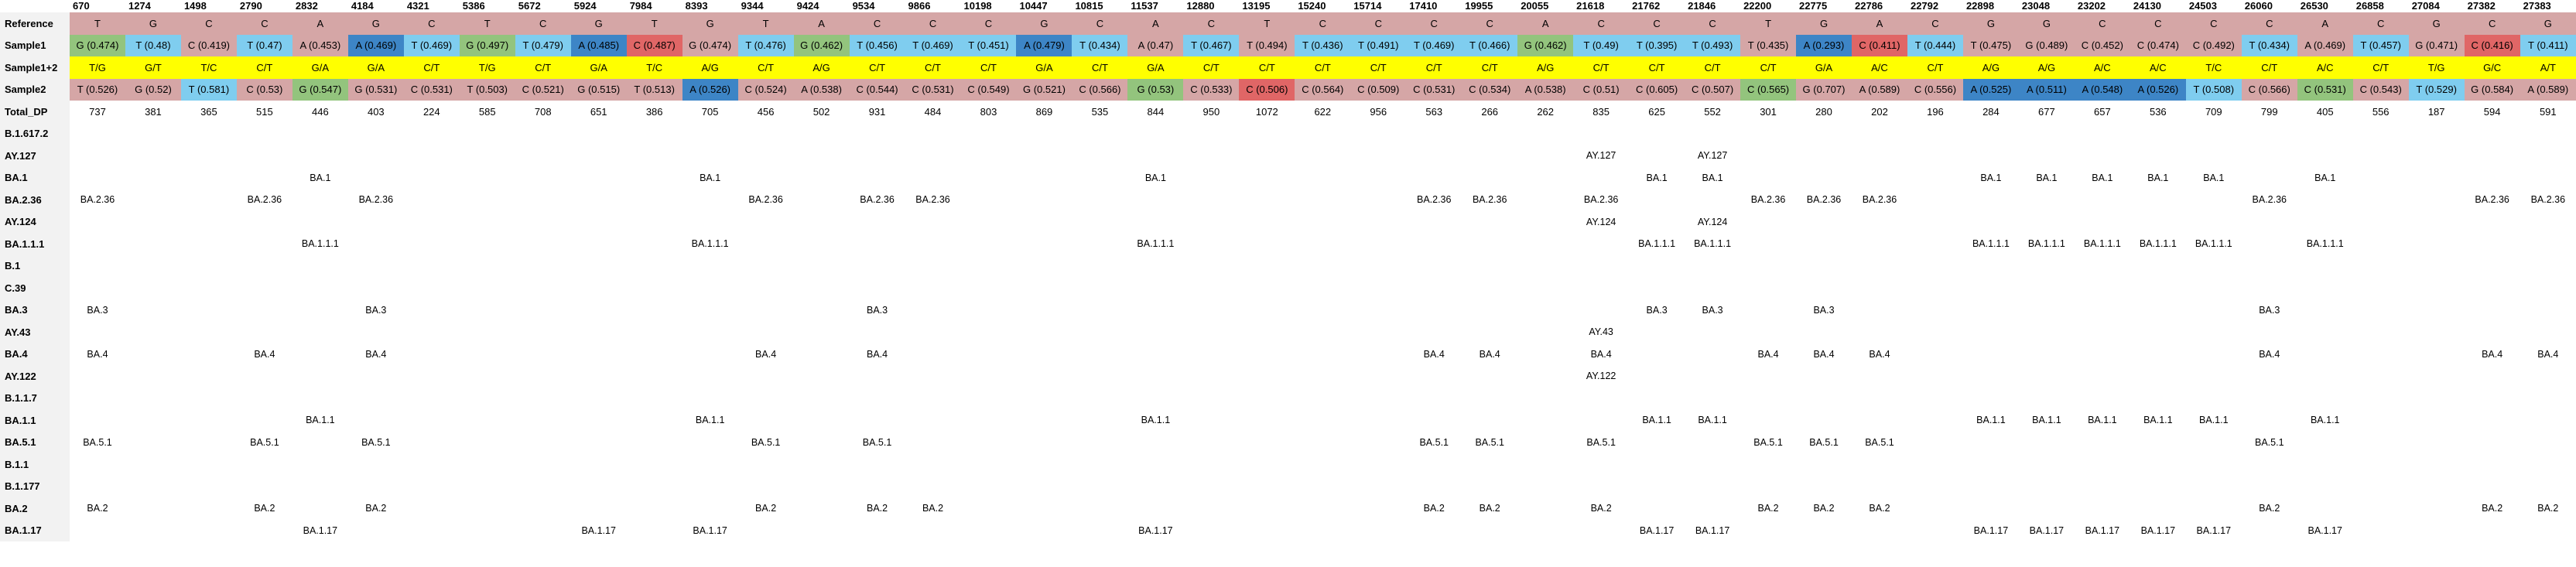 This screenshot has width=2576, height=567. I want to click on lineage-cell: AY.127, so click(1601, 156).